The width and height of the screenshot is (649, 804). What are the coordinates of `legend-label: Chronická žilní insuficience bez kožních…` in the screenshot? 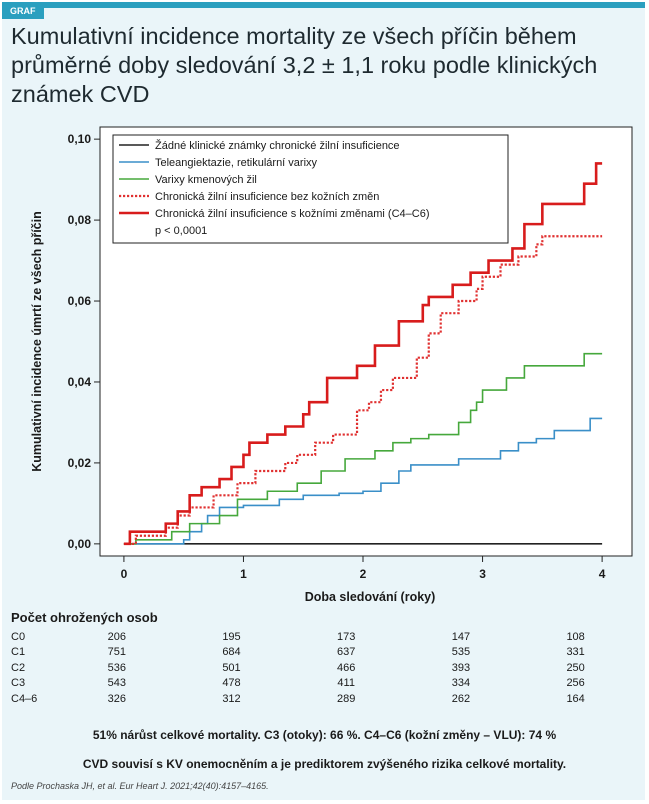 It's located at (267, 197).